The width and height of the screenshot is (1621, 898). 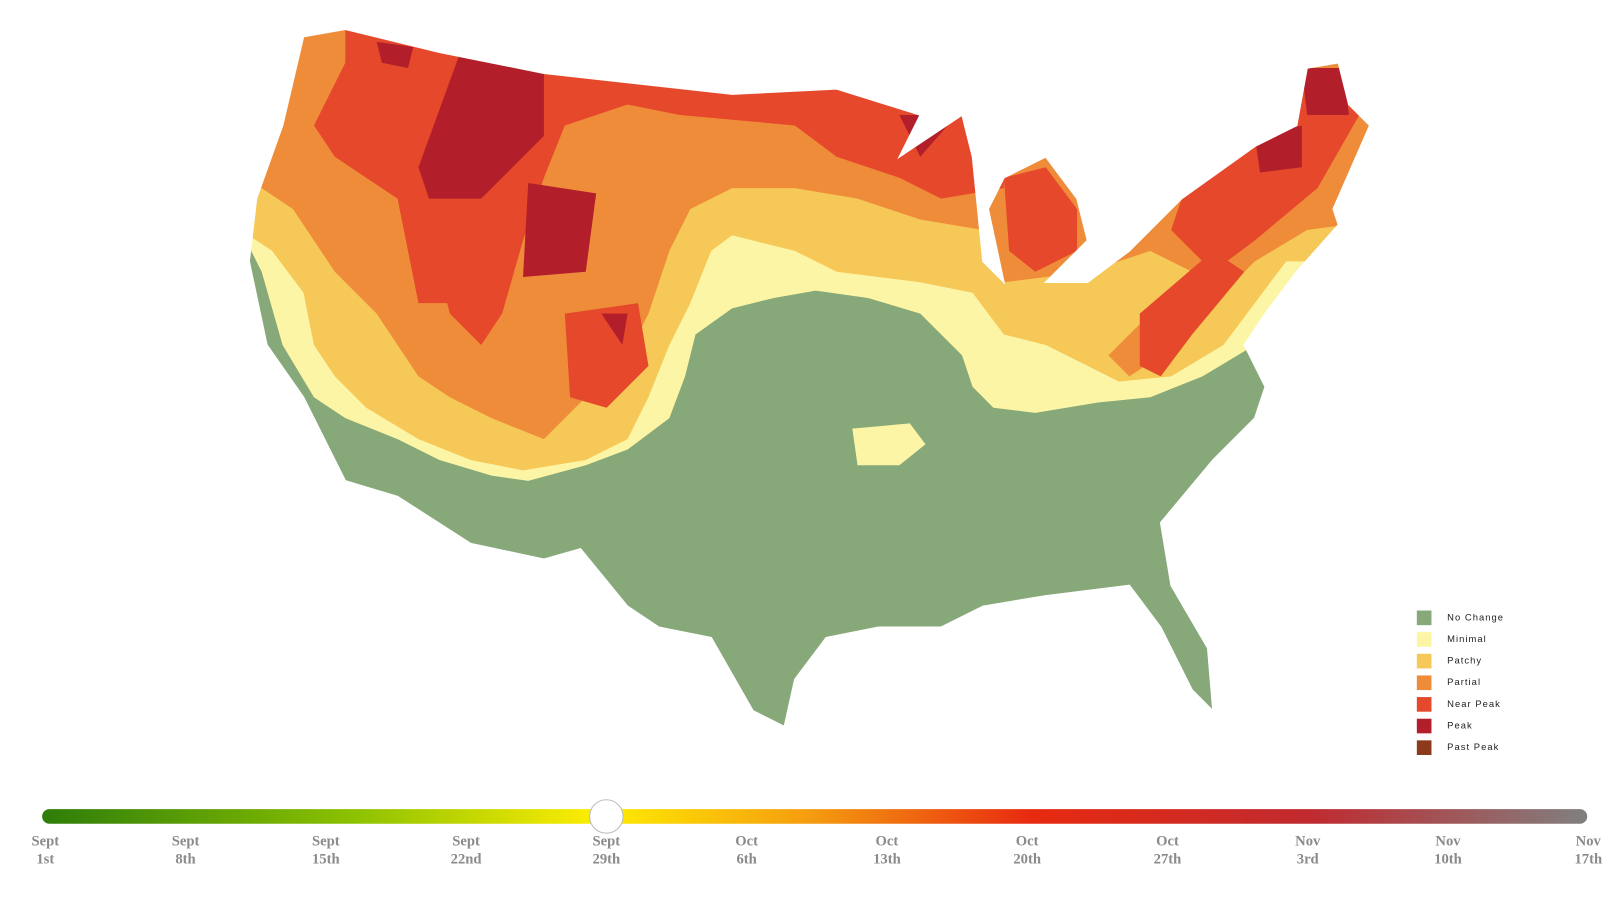 What do you see at coordinates (1027, 860) in the screenshot?
I see `timeline-day: 20th` at bounding box center [1027, 860].